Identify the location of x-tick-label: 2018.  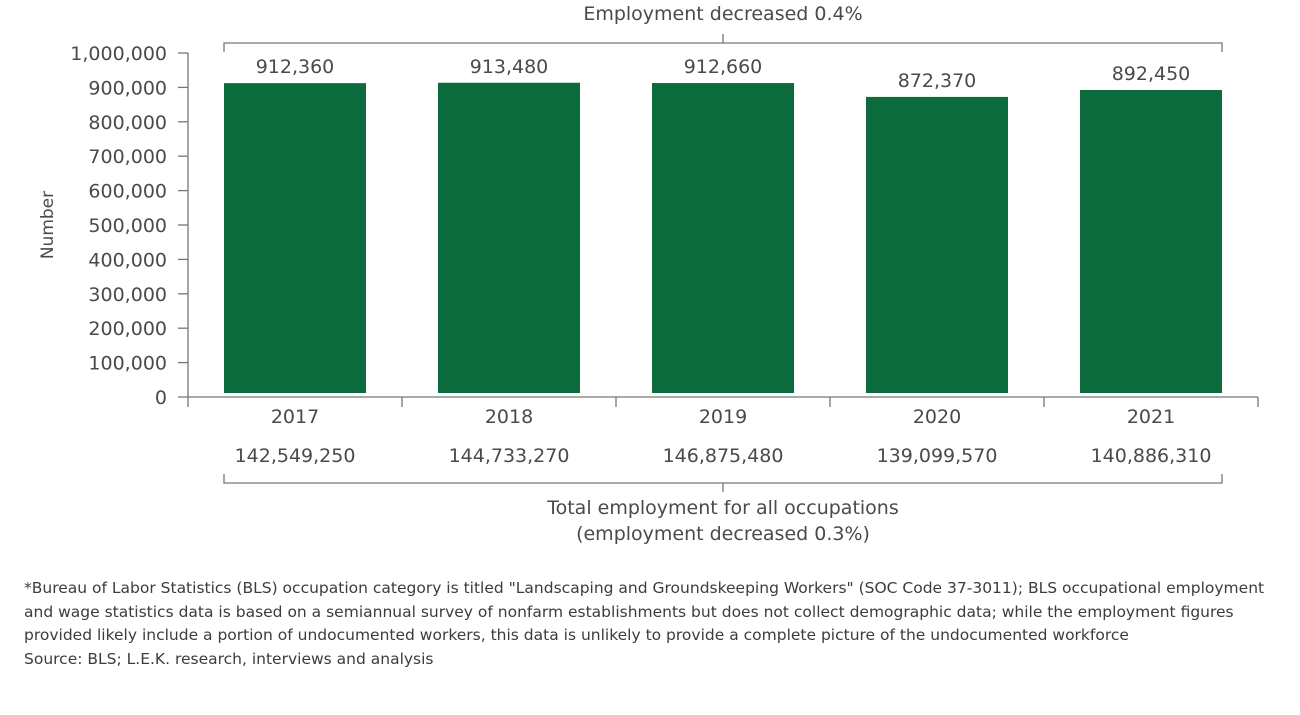
(509, 417).